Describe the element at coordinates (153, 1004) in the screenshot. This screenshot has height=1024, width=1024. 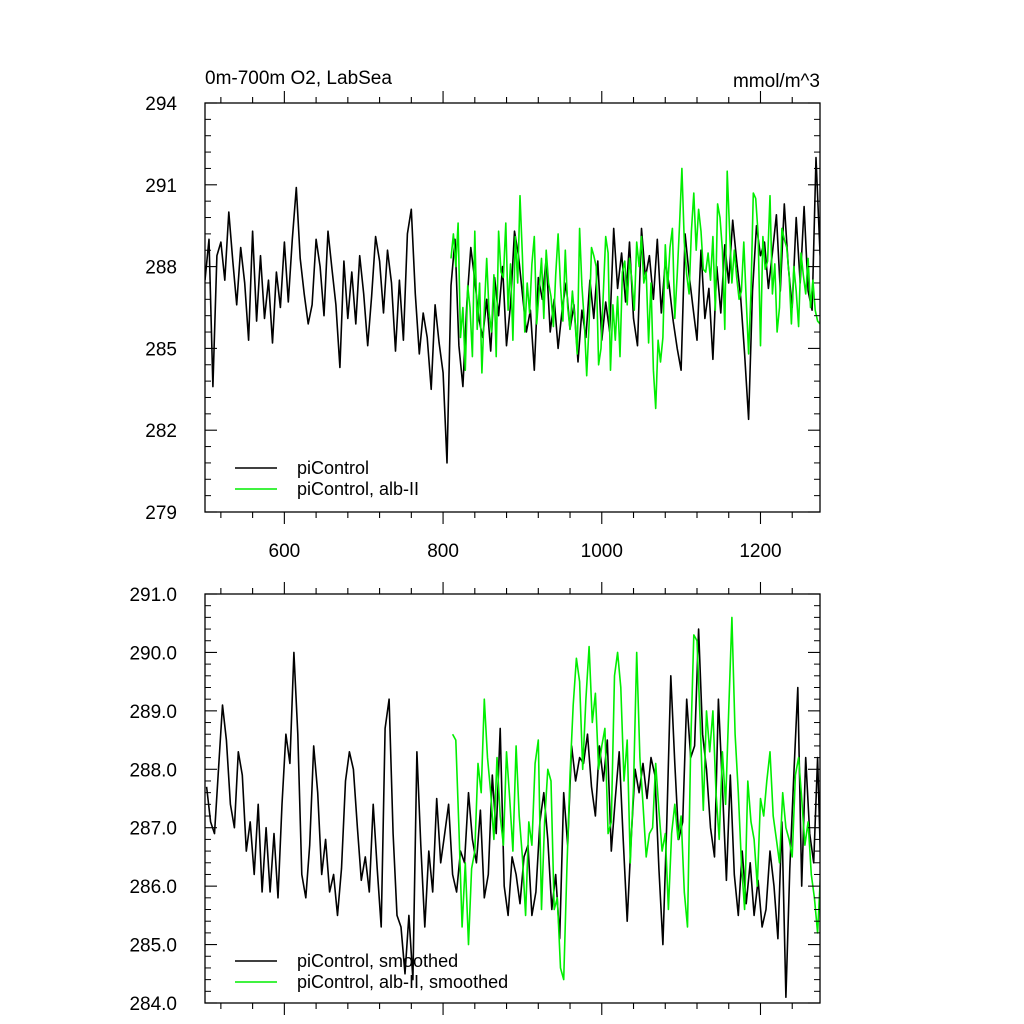
I see `y-tick-label: 284.0` at that location.